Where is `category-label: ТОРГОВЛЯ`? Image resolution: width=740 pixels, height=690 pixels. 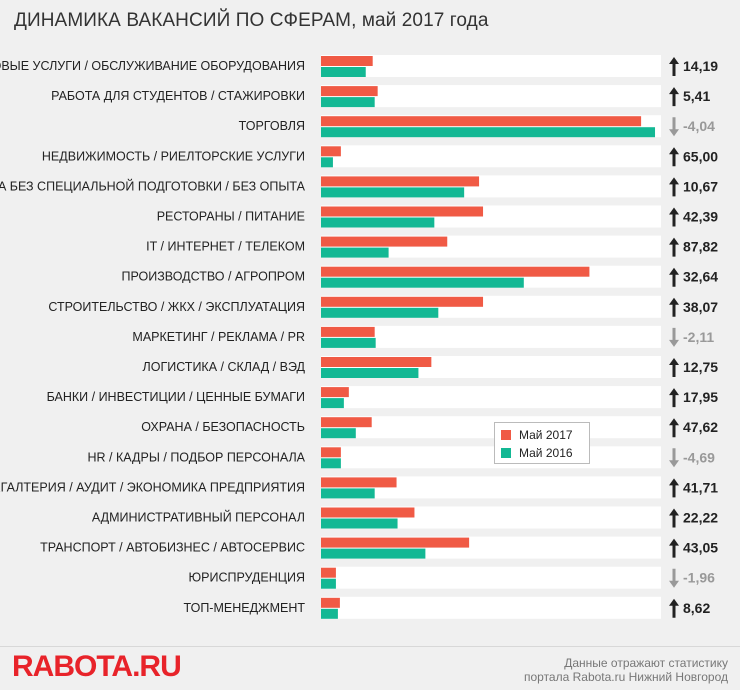 category-label: ТОРГОВЛЯ is located at coordinates (272, 126).